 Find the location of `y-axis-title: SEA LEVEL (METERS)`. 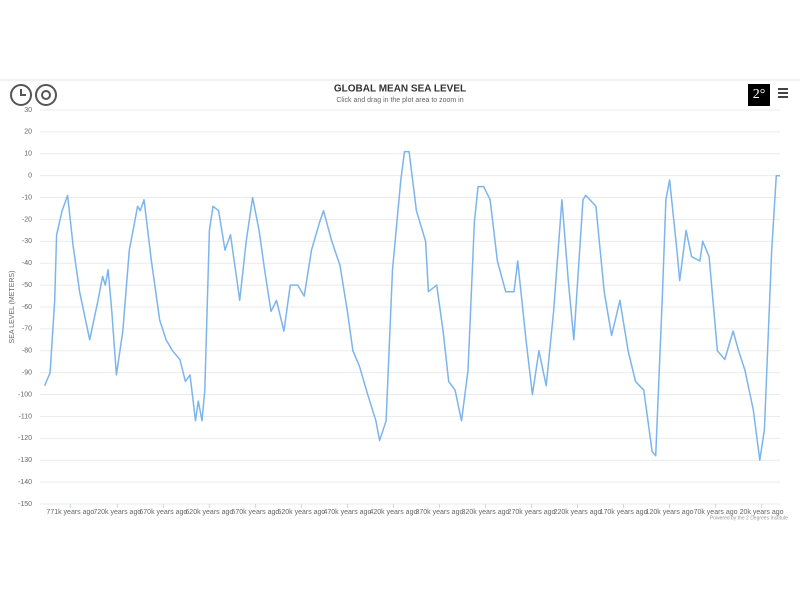

y-axis-title: SEA LEVEL (METERS) is located at coordinates (12, 307).